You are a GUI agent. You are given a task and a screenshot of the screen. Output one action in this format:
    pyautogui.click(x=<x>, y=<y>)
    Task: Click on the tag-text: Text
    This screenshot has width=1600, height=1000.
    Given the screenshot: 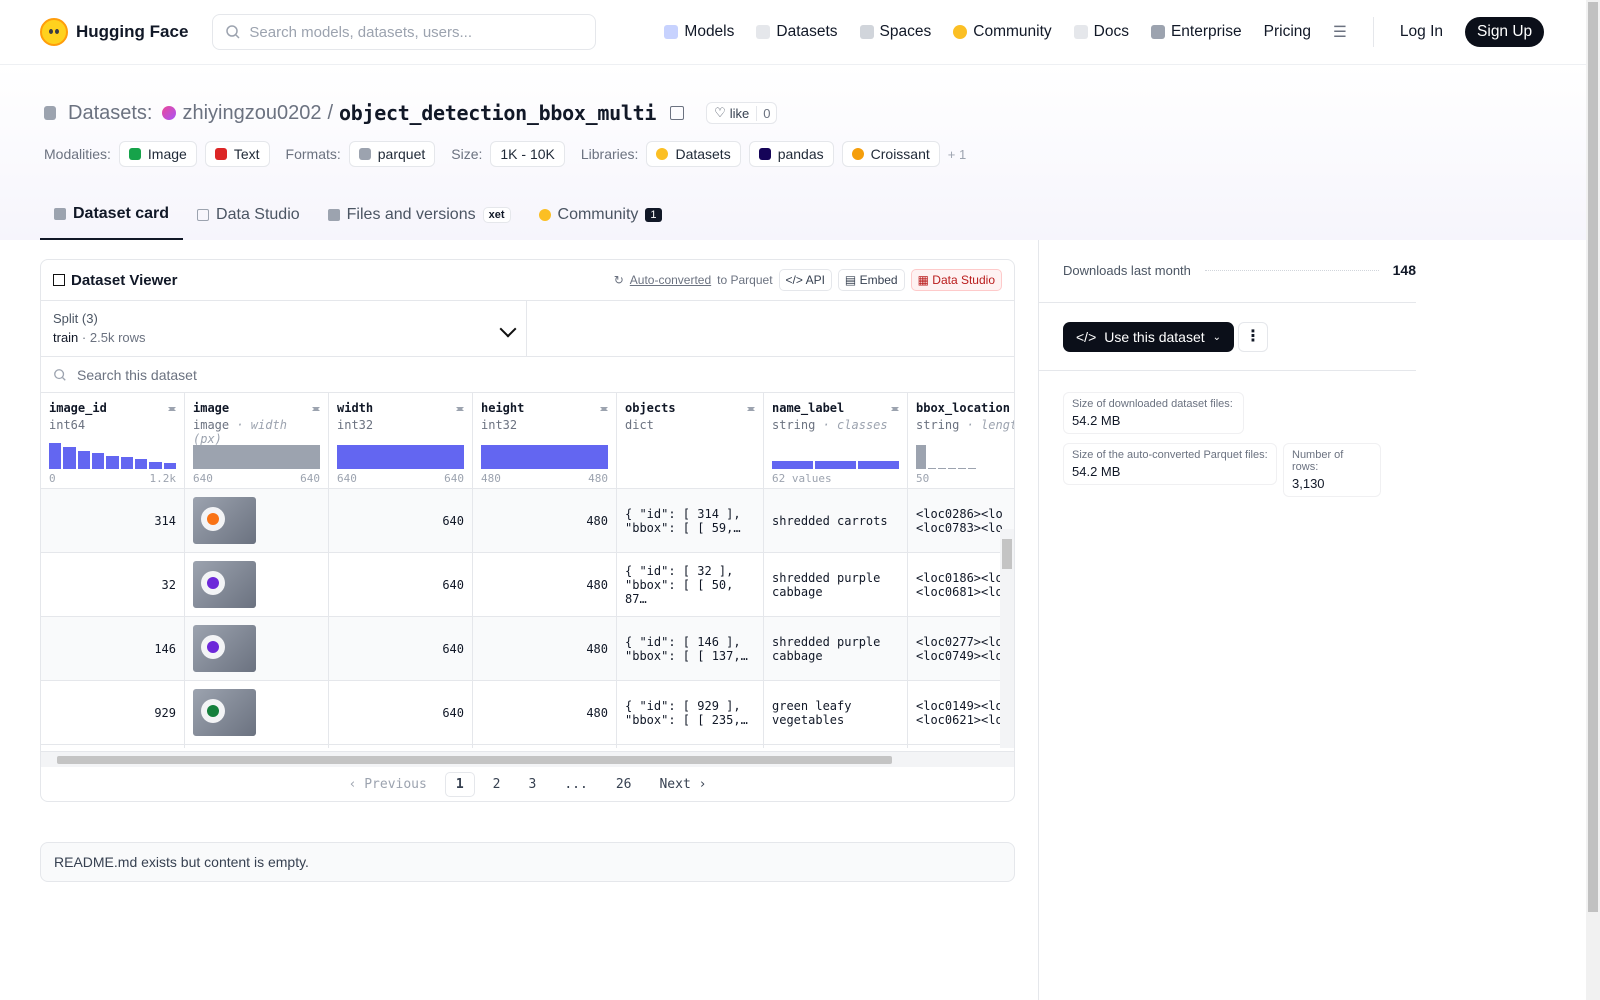 What is the action you would take?
    pyautogui.click(x=237, y=154)
    